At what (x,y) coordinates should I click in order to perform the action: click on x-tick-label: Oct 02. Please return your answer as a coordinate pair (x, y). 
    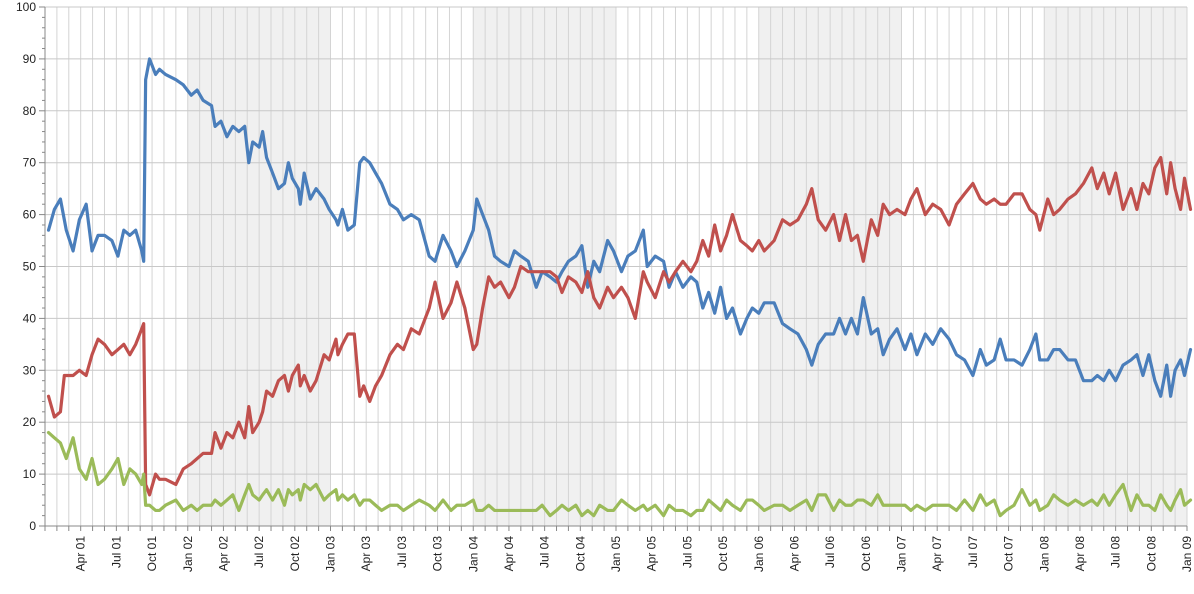
    Looking at the image, I should click on (295, 554).